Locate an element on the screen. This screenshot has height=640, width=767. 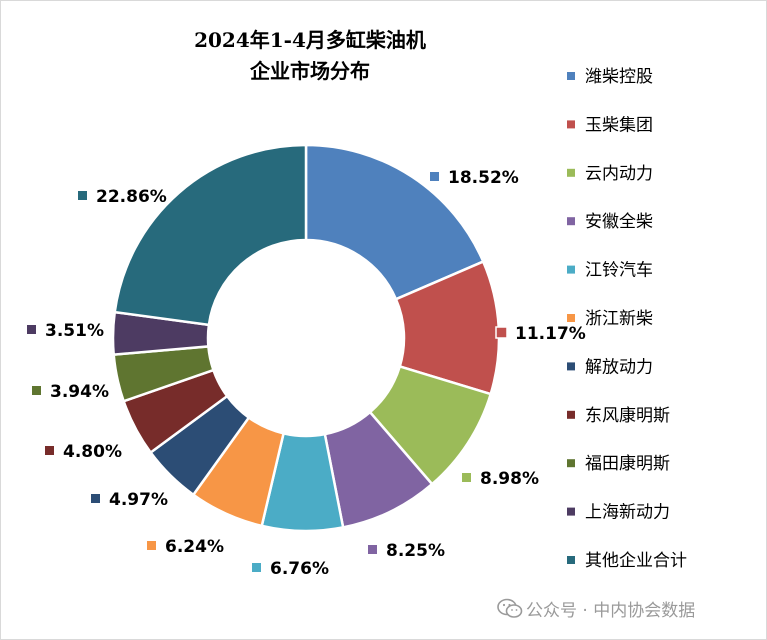
legend-label-10: 上海新动力 is located at coordinates (627, 513).